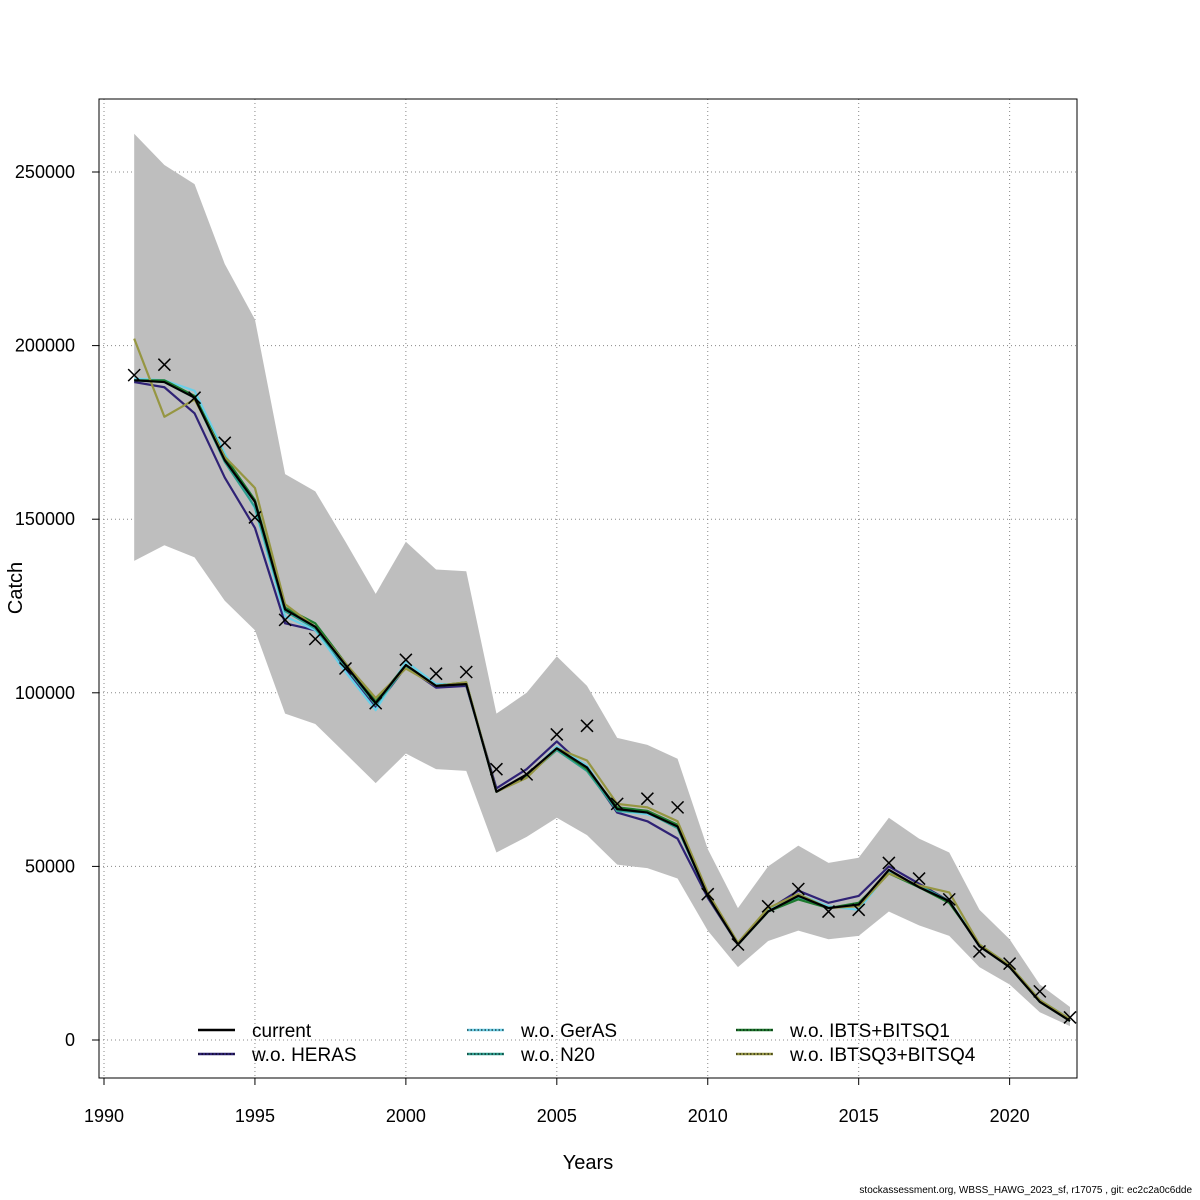 This screenshot has height=1200, width=1200. I want to click on x-tick-label: 2015, so click(859, 1116).